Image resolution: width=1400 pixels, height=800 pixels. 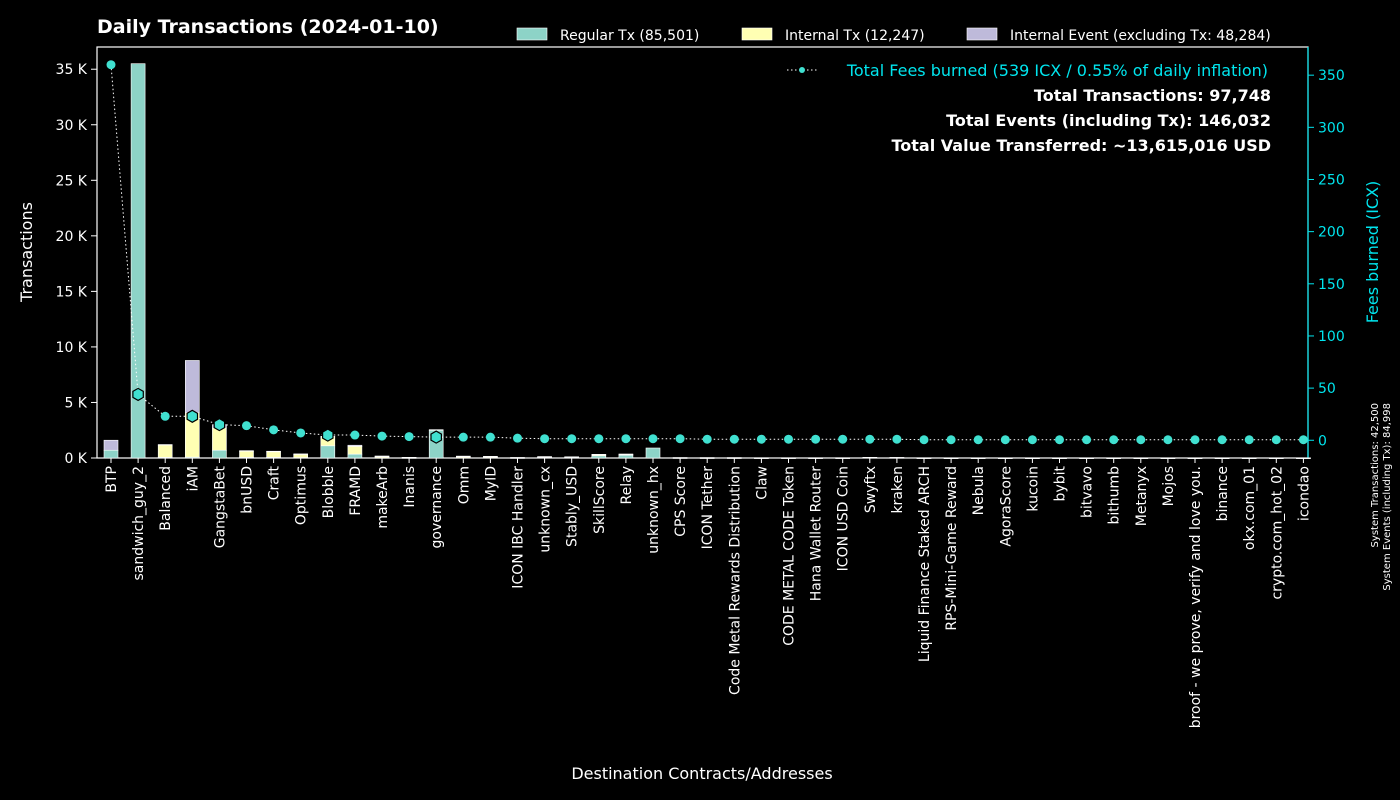 What do you see at coordinates (220, 506) in the screenshot?
I see `category-label: GangstaBet` at bounding box center [220, 506].